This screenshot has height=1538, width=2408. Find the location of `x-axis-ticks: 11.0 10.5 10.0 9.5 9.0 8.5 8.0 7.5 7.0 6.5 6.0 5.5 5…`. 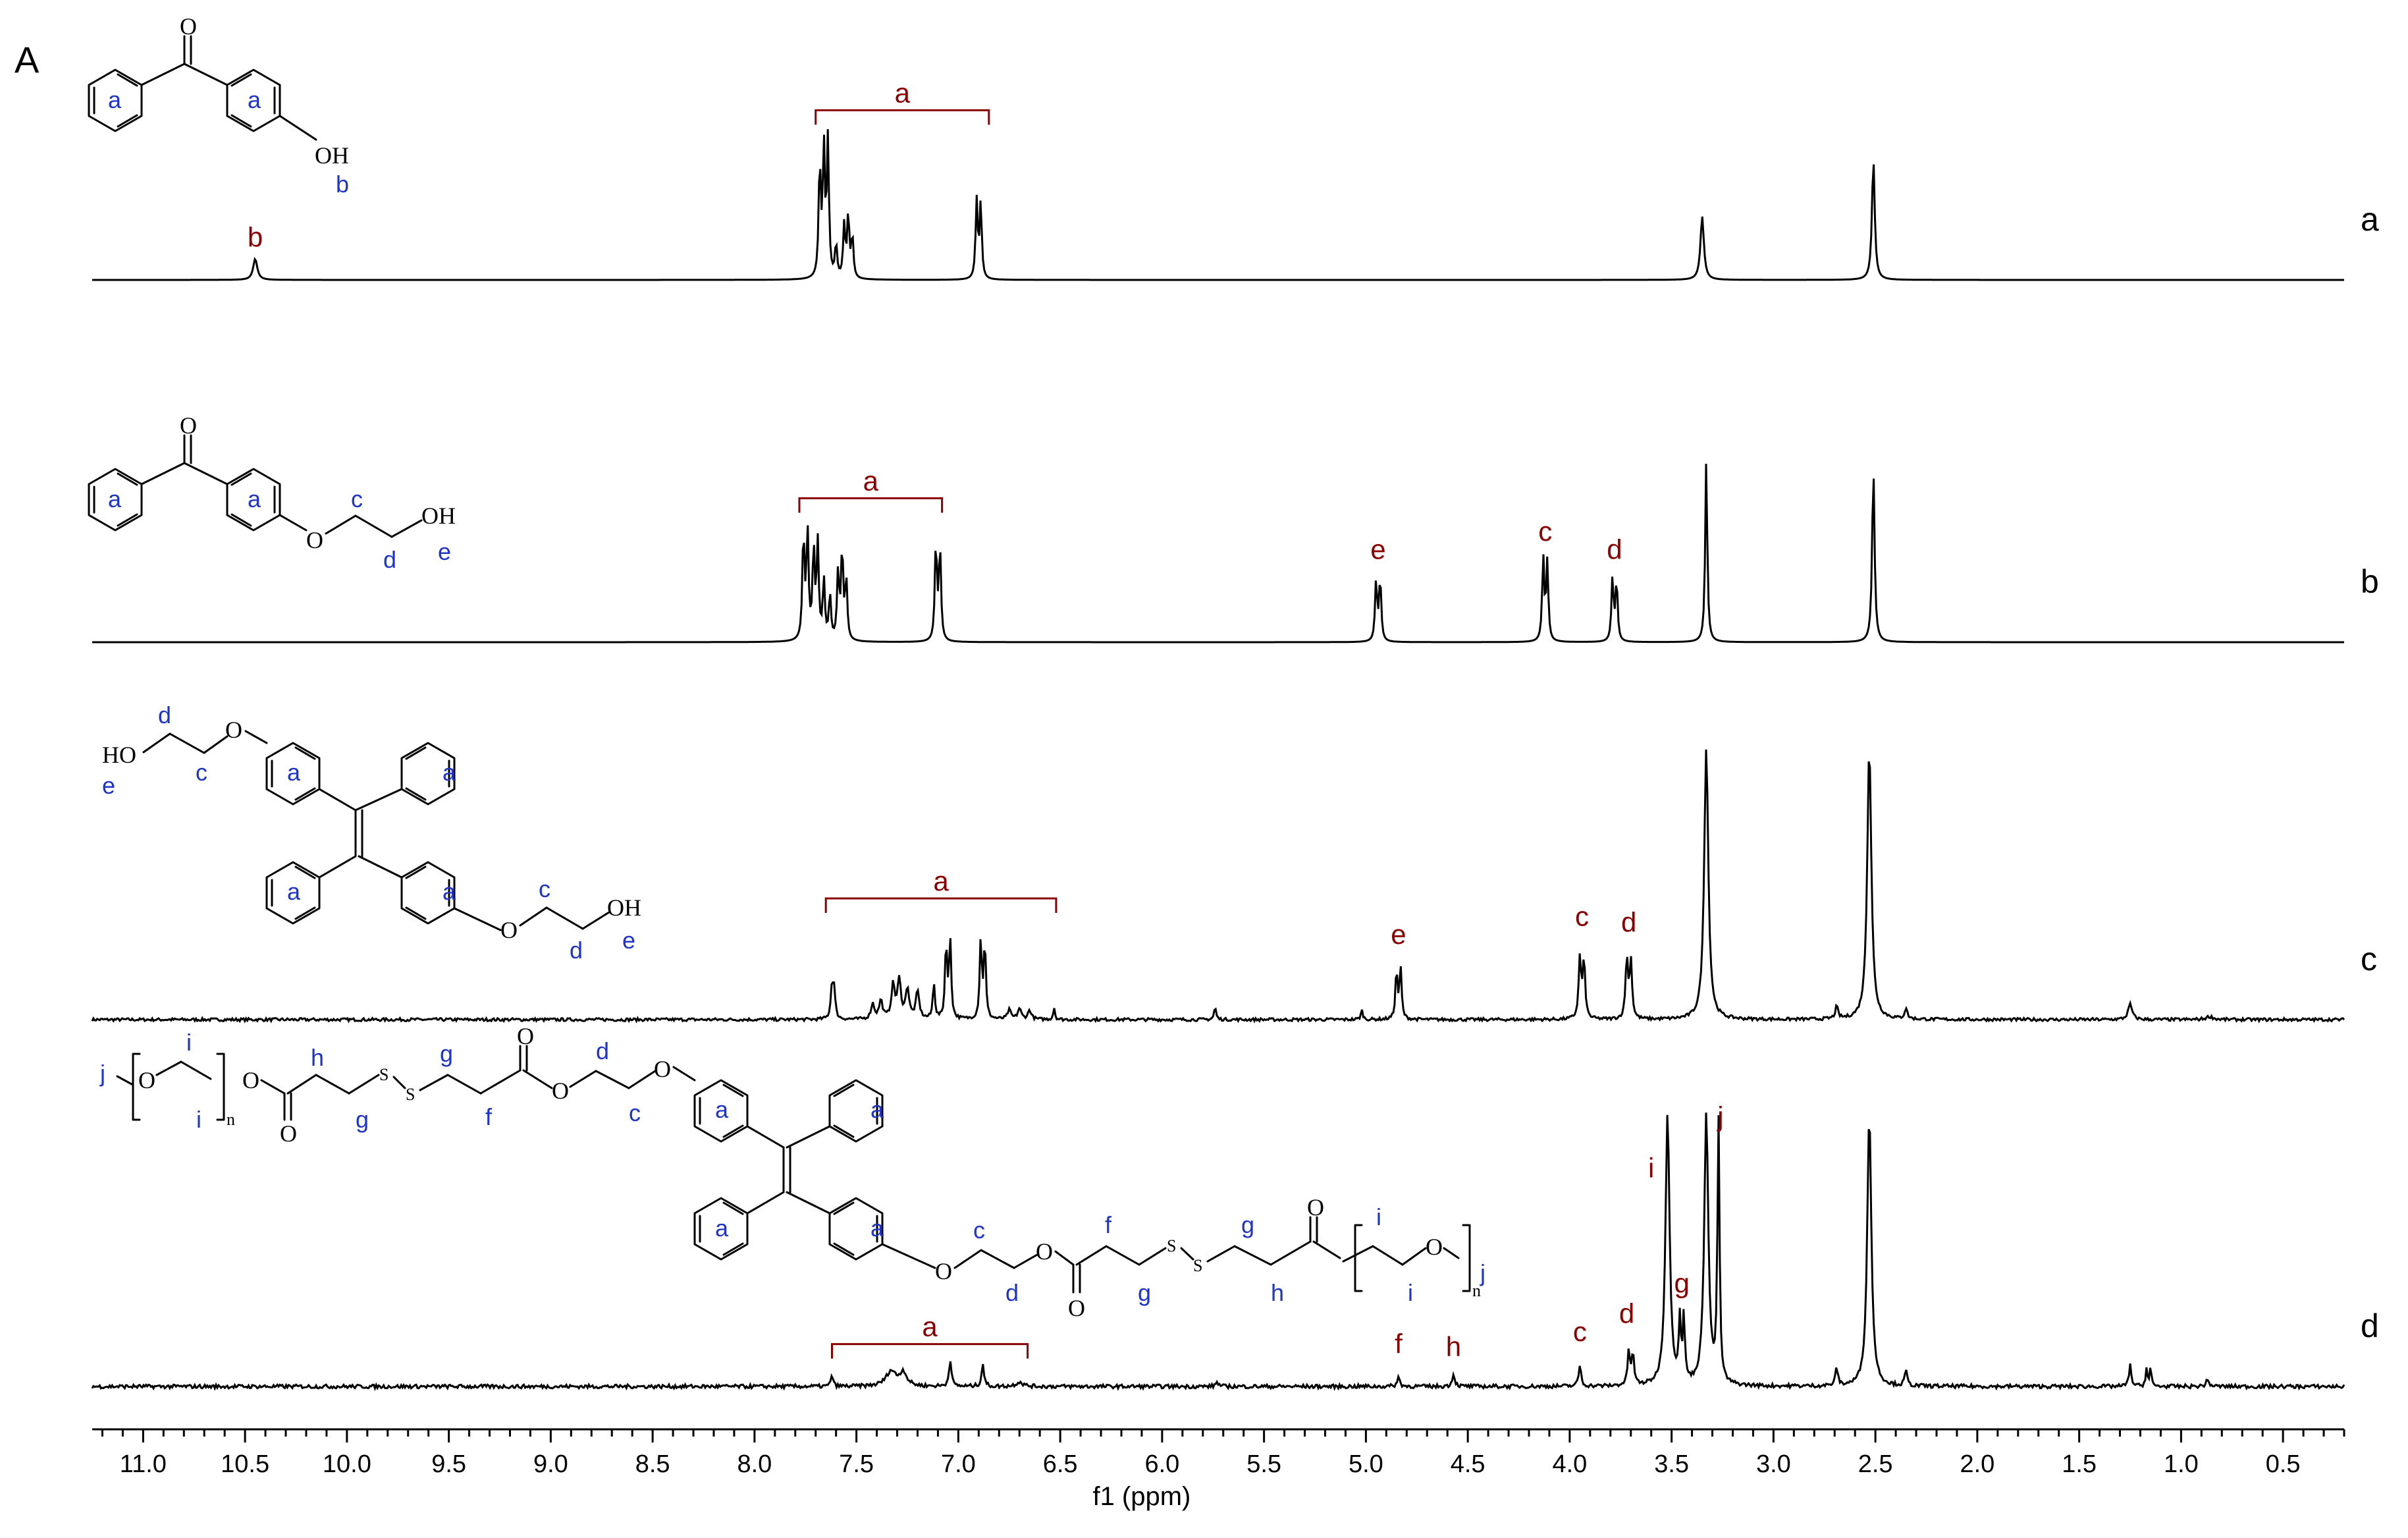

x-axis-ticks: 11.0 10.5 10.0 9.5 9.0 8.5 8.0 7.5 7.0 6.5 6.0 5.5 5… is located at coordinates (1223, 1453).